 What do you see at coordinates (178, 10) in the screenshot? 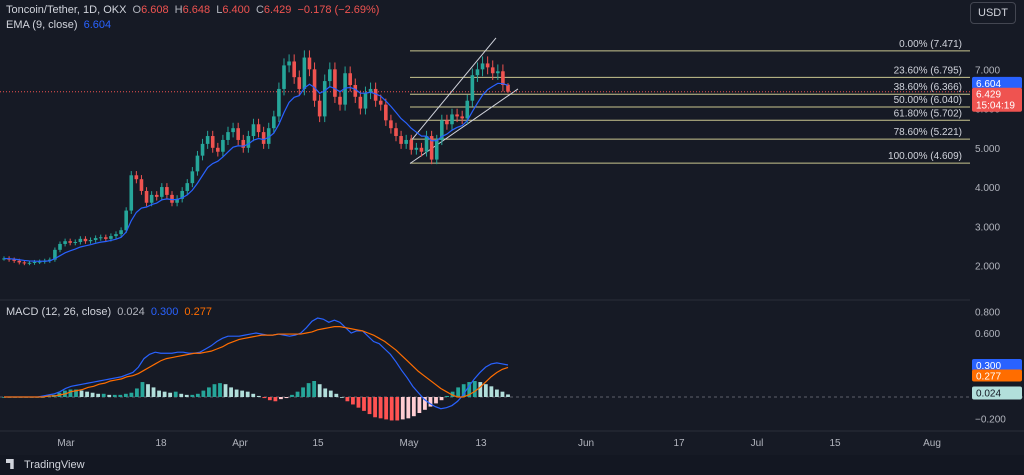
I see `high-label: H` at bounding box center [178, 10].